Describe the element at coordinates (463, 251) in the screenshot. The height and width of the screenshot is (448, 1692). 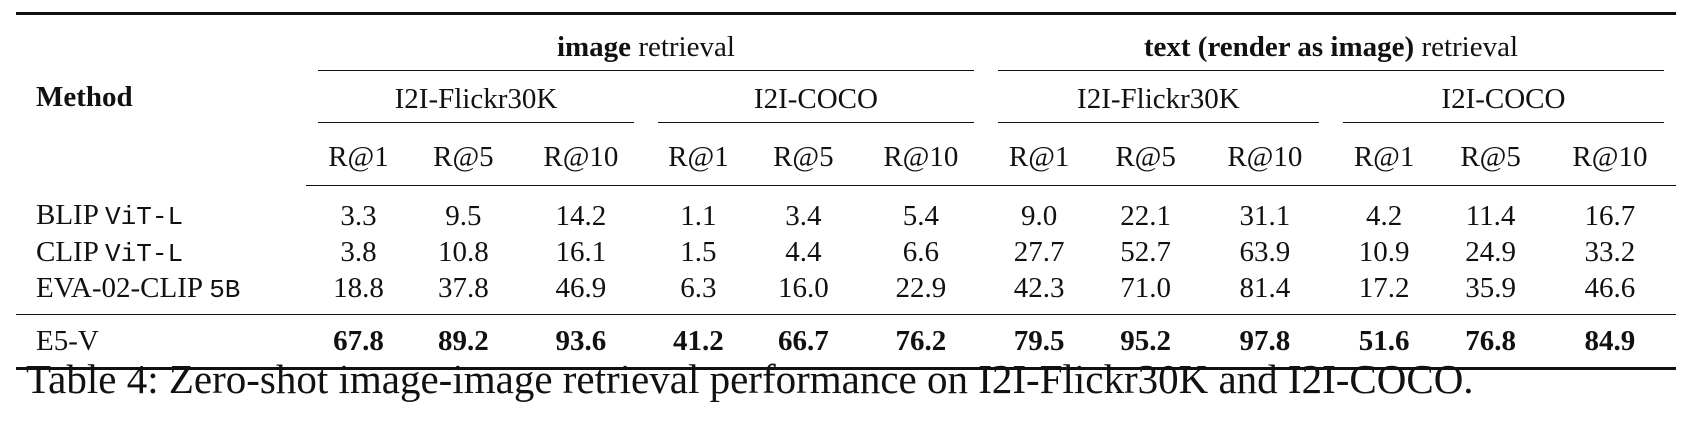
I see `value-cell: 10.8` at that location.